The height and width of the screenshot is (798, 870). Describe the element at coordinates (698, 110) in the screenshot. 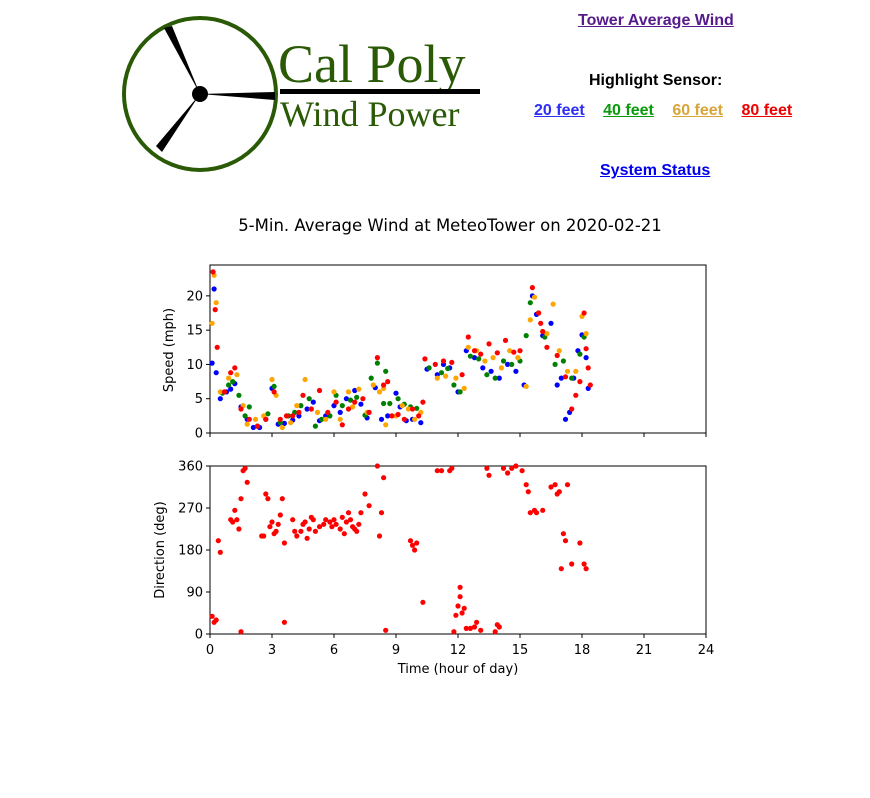

I see `sensor-link-60-feet: 60 feet` at that location.